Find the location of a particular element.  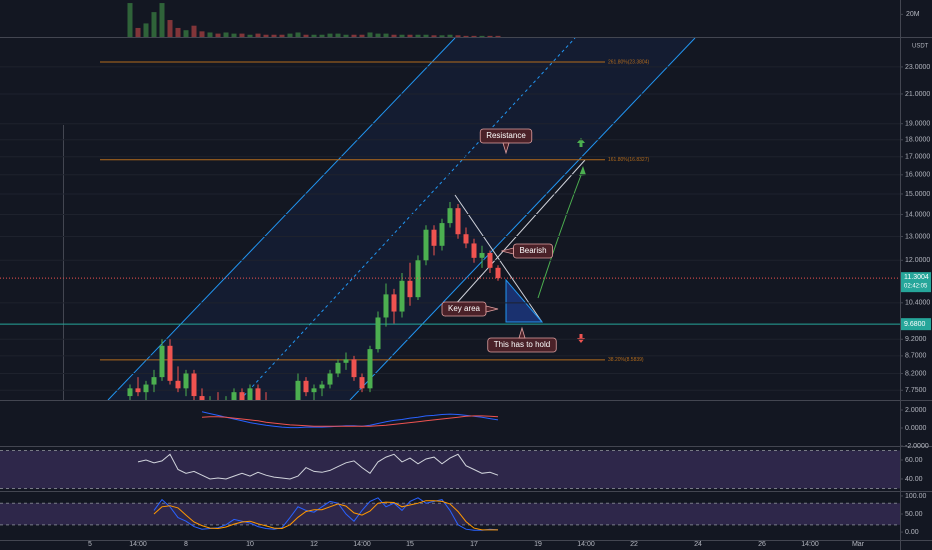

y-tick-label: 50.00 is located at coordinates (914, 514).